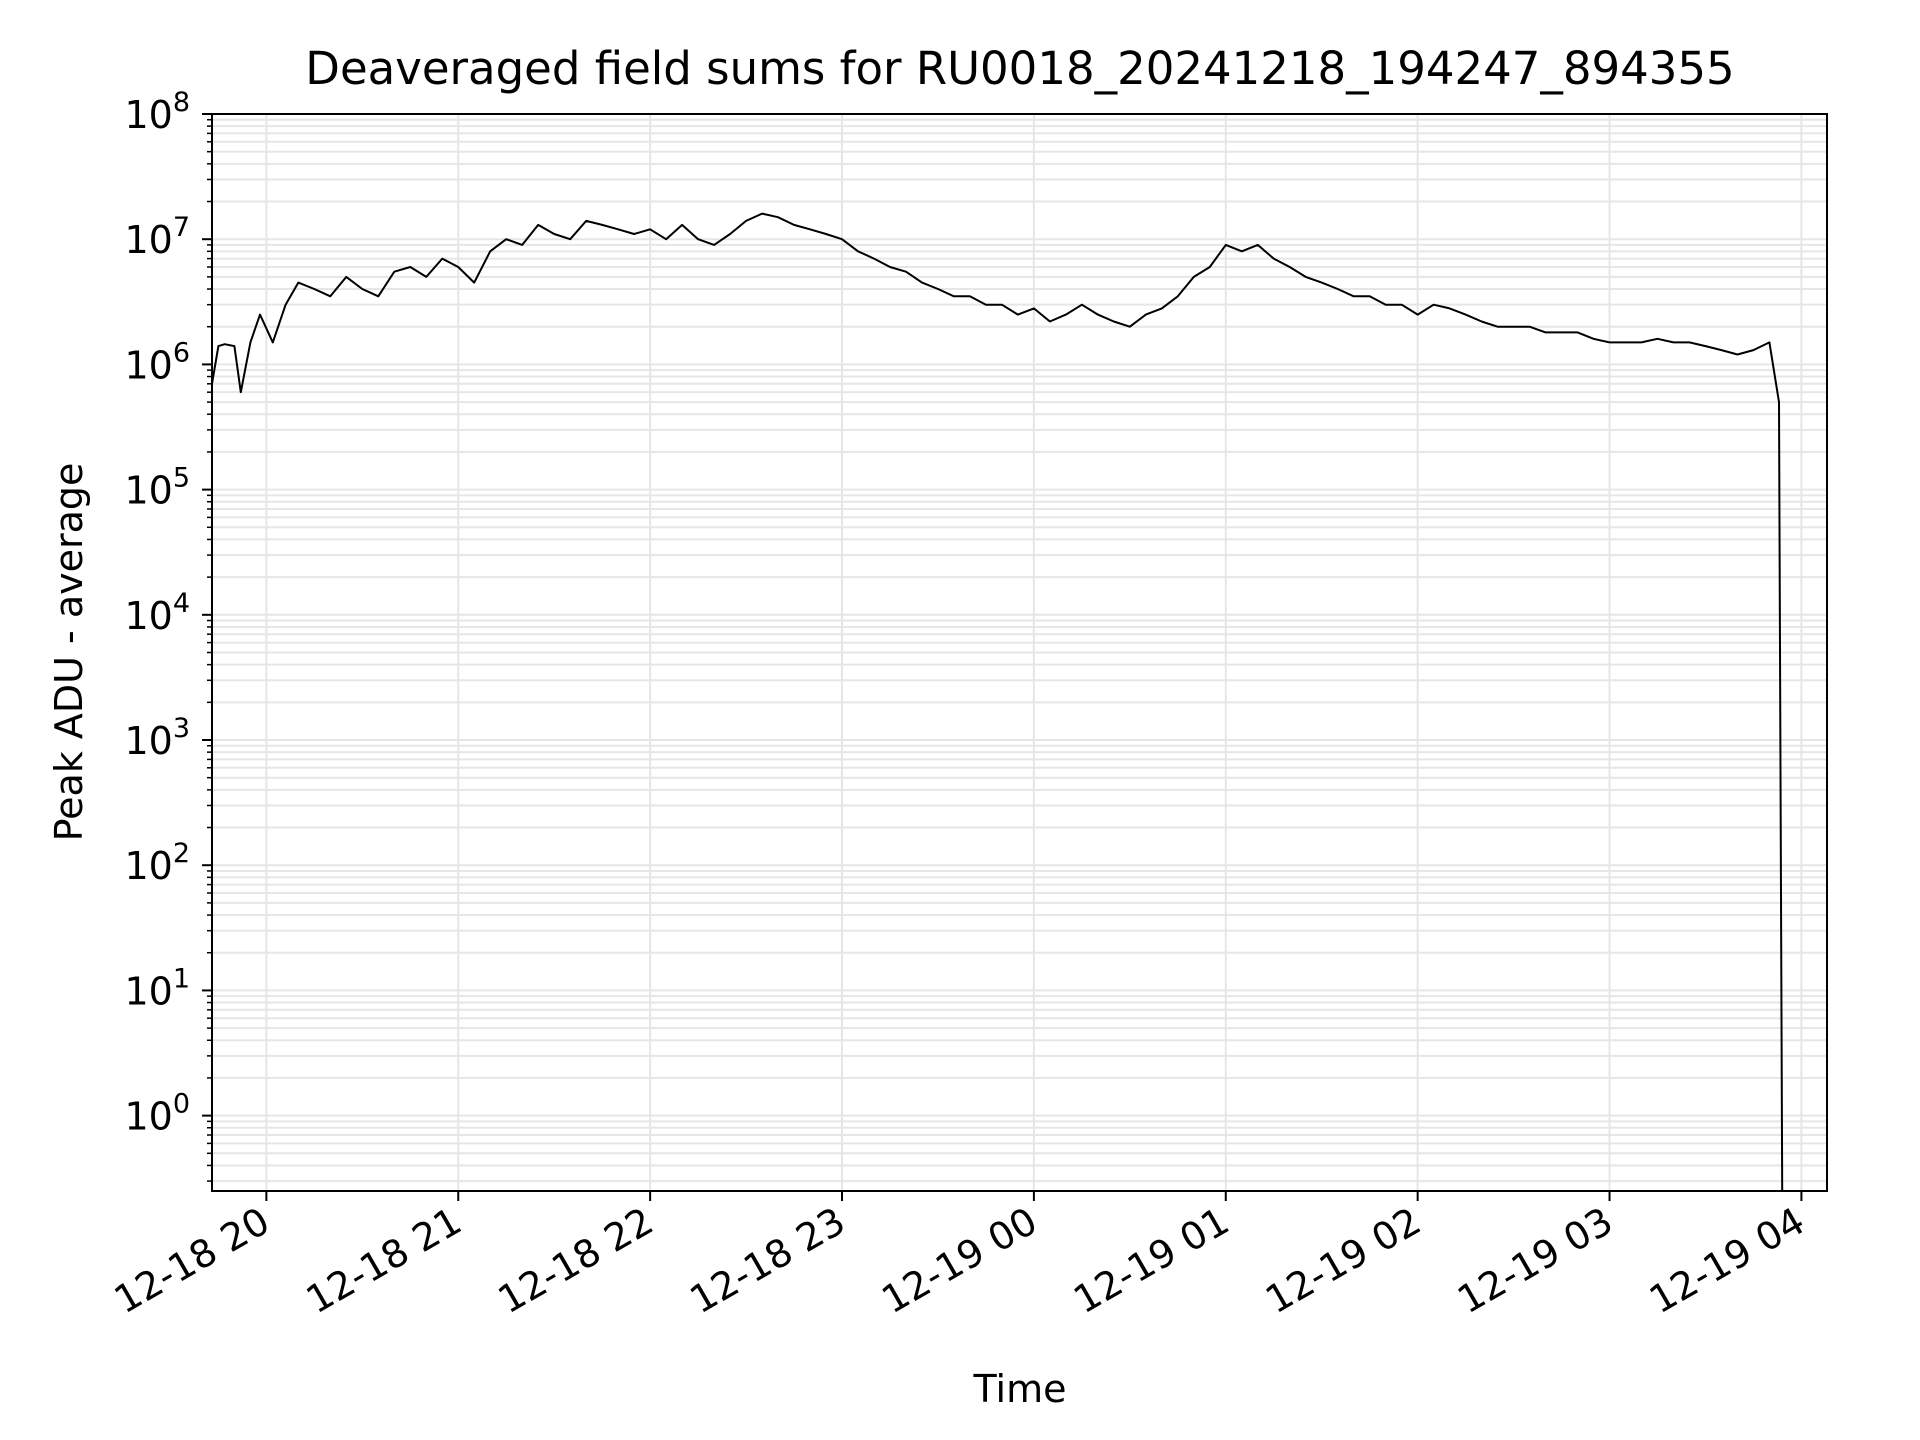  What do you see at coordinates (157, 1114) in the screenshot?
I see `y-tick-label: 100` at bounding box center [157, 1114].